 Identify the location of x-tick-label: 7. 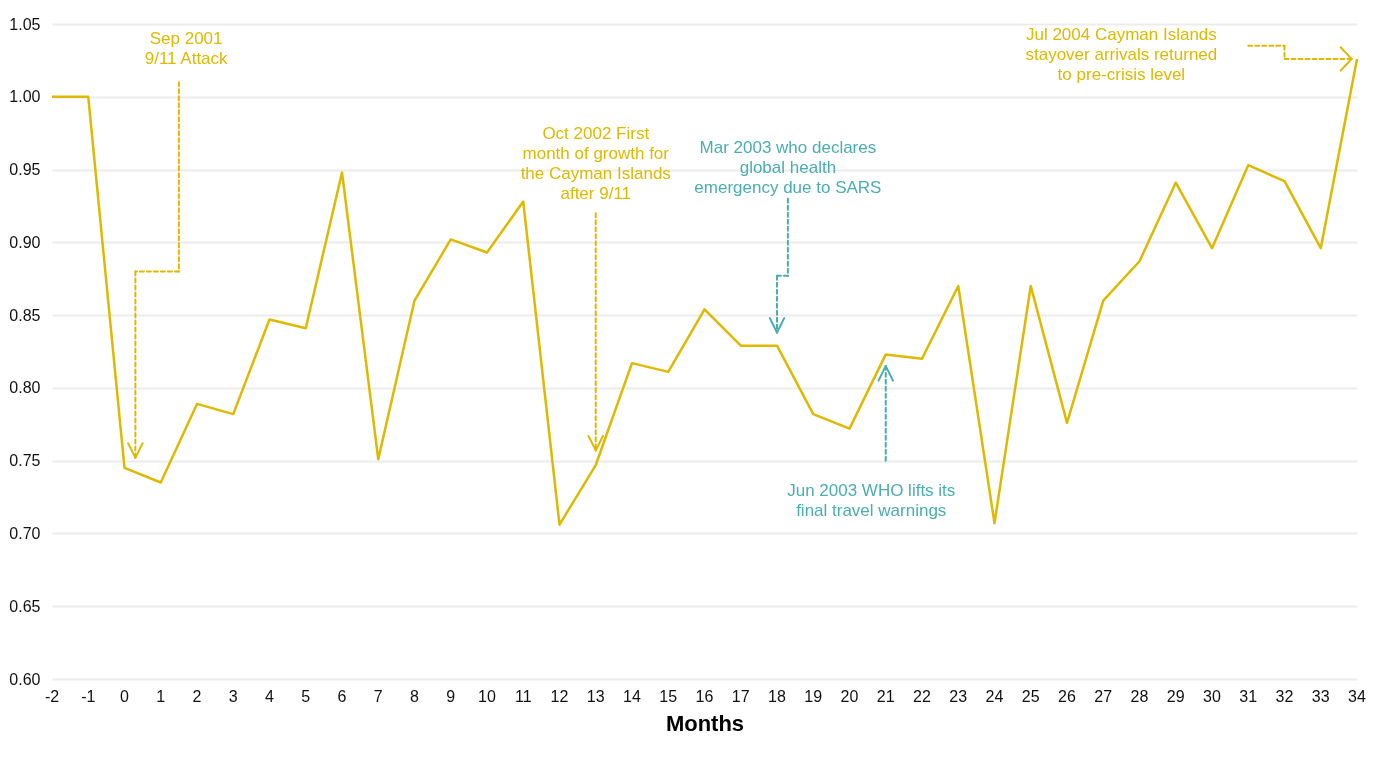
(378, 696).